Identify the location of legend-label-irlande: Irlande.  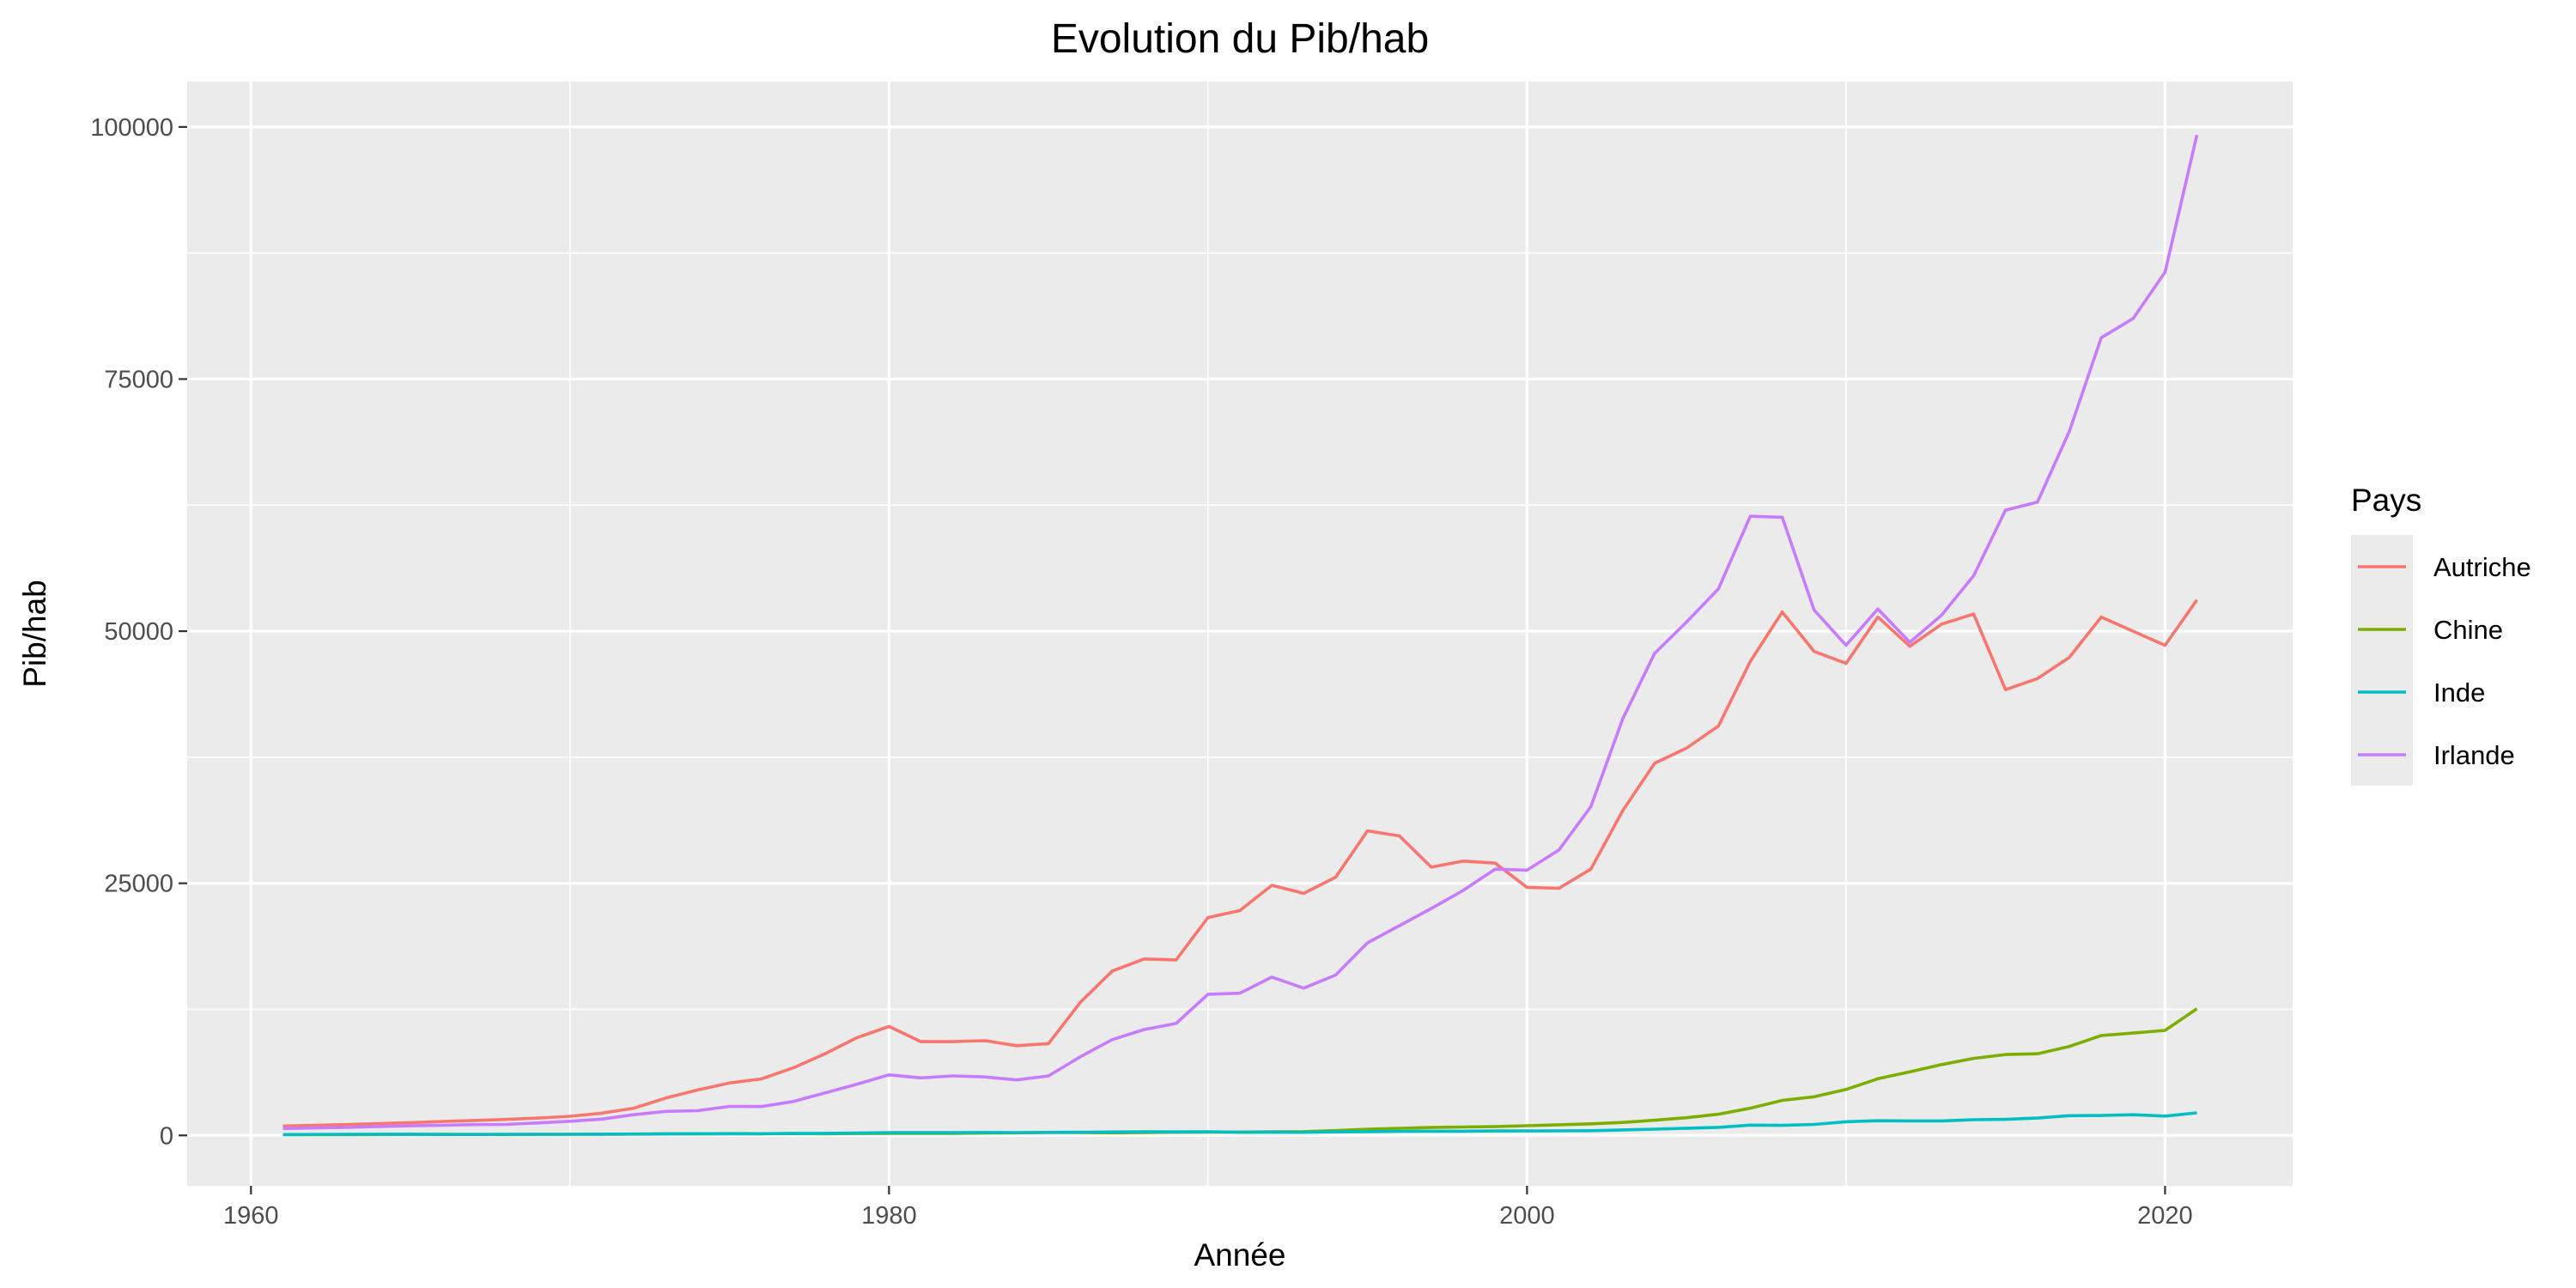
(2474, 755).